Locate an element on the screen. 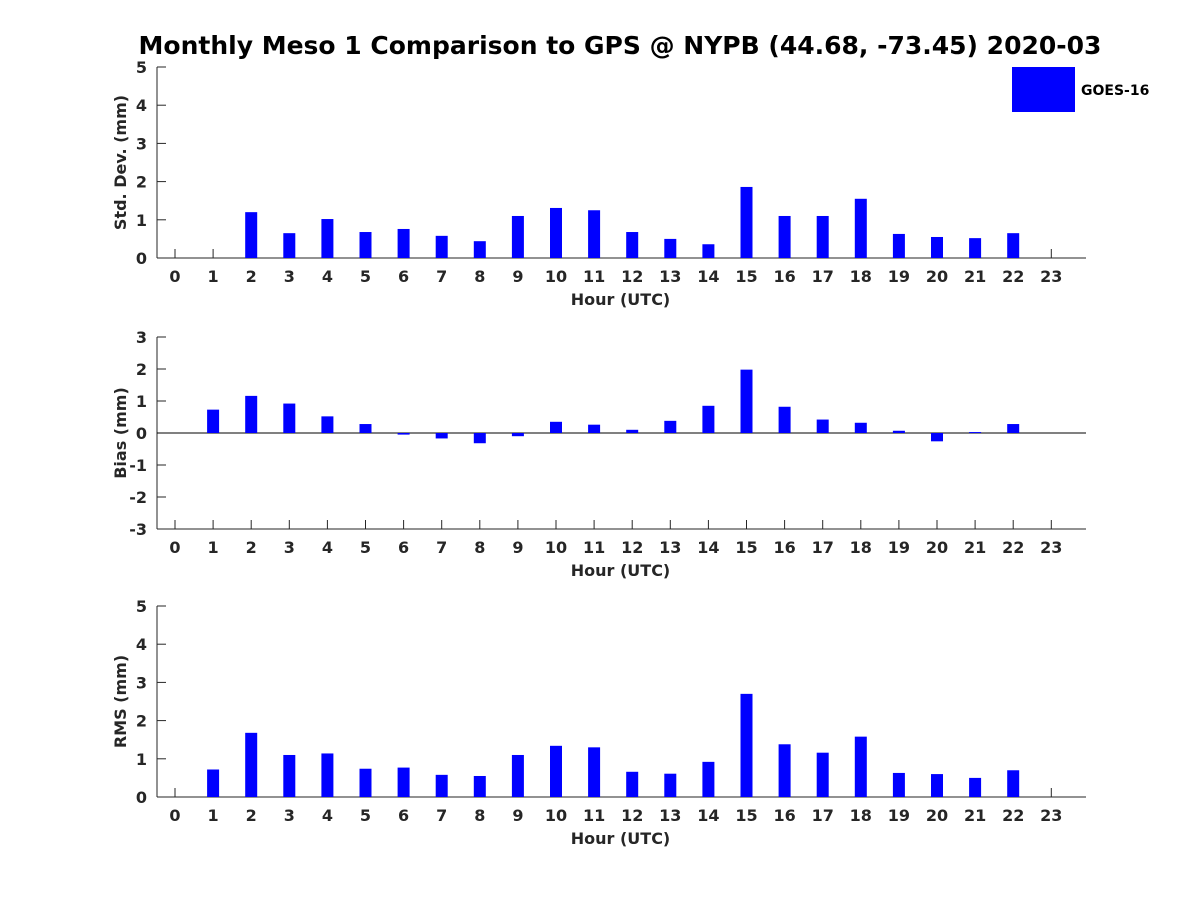 Image resolution: width=1200 pixels, height=900 pixels. x-tick-label: 9 is located at coordinates (517, 547).